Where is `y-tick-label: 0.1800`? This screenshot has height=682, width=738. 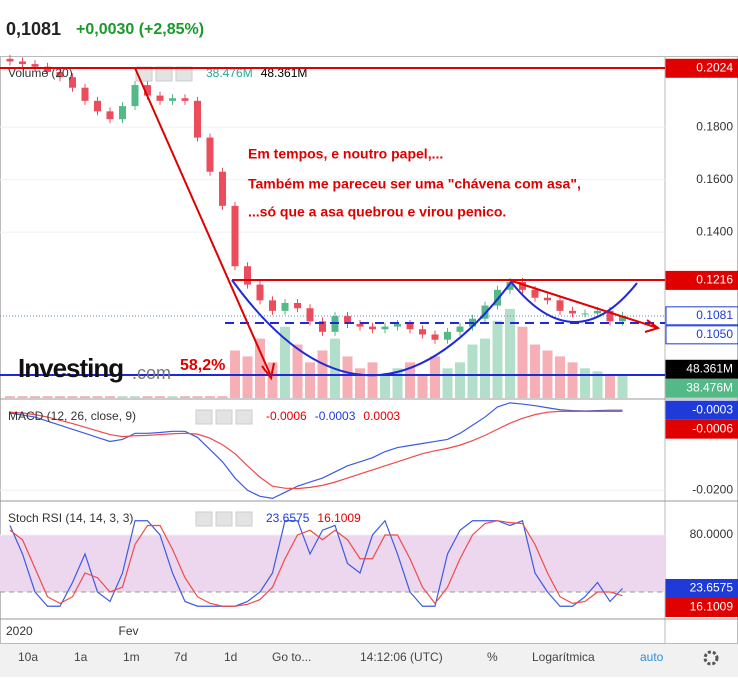
y-tick-label: 0.1800 is located at coordinates (714, 126).